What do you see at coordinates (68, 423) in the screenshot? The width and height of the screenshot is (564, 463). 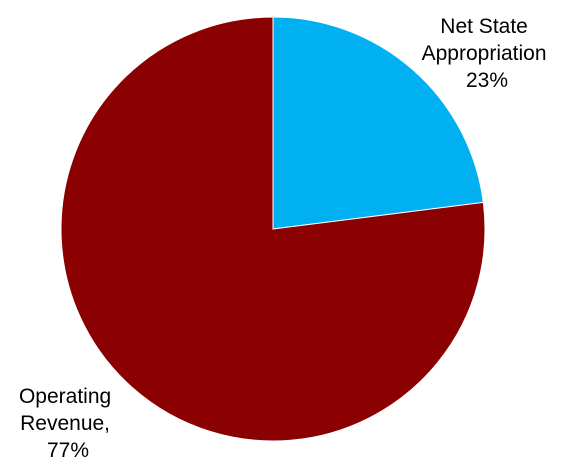 I see `slice-label-operating-revenue: Operating Revenue, 77%` at bounding box center [68, 423].